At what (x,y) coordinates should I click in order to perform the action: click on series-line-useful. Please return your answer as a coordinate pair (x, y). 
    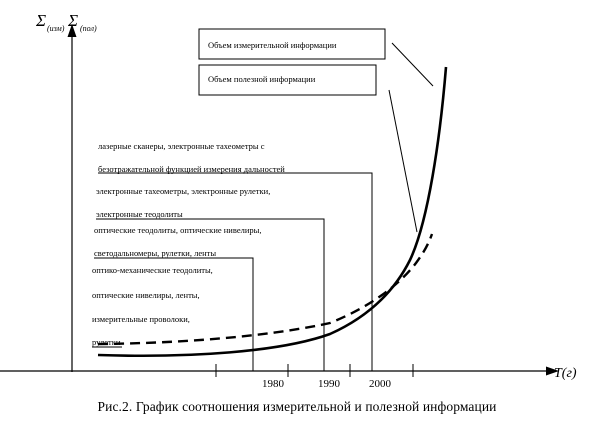
    Looking at the image, I should click on (265, 289).